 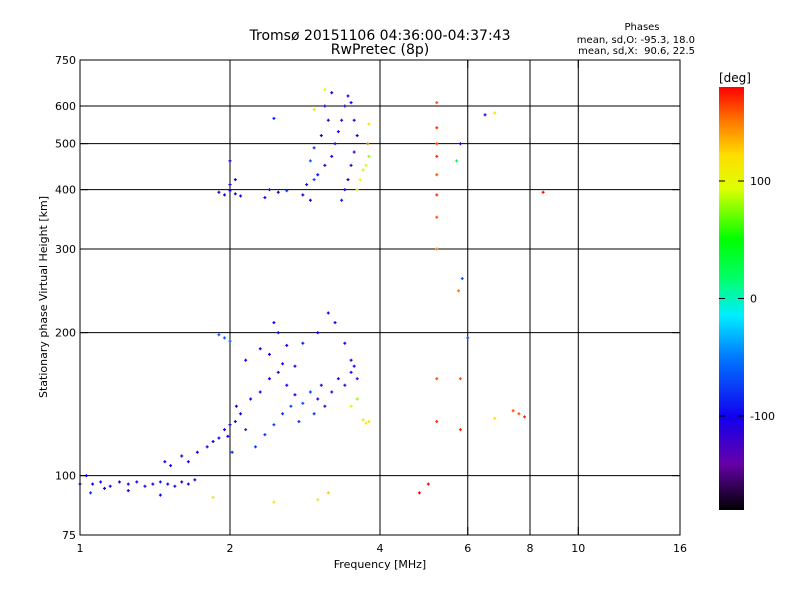 What do you see at coordinates (65, 249) in the screenshot?
I see `y-tick-label: 300` at bounding box center [65, 249].